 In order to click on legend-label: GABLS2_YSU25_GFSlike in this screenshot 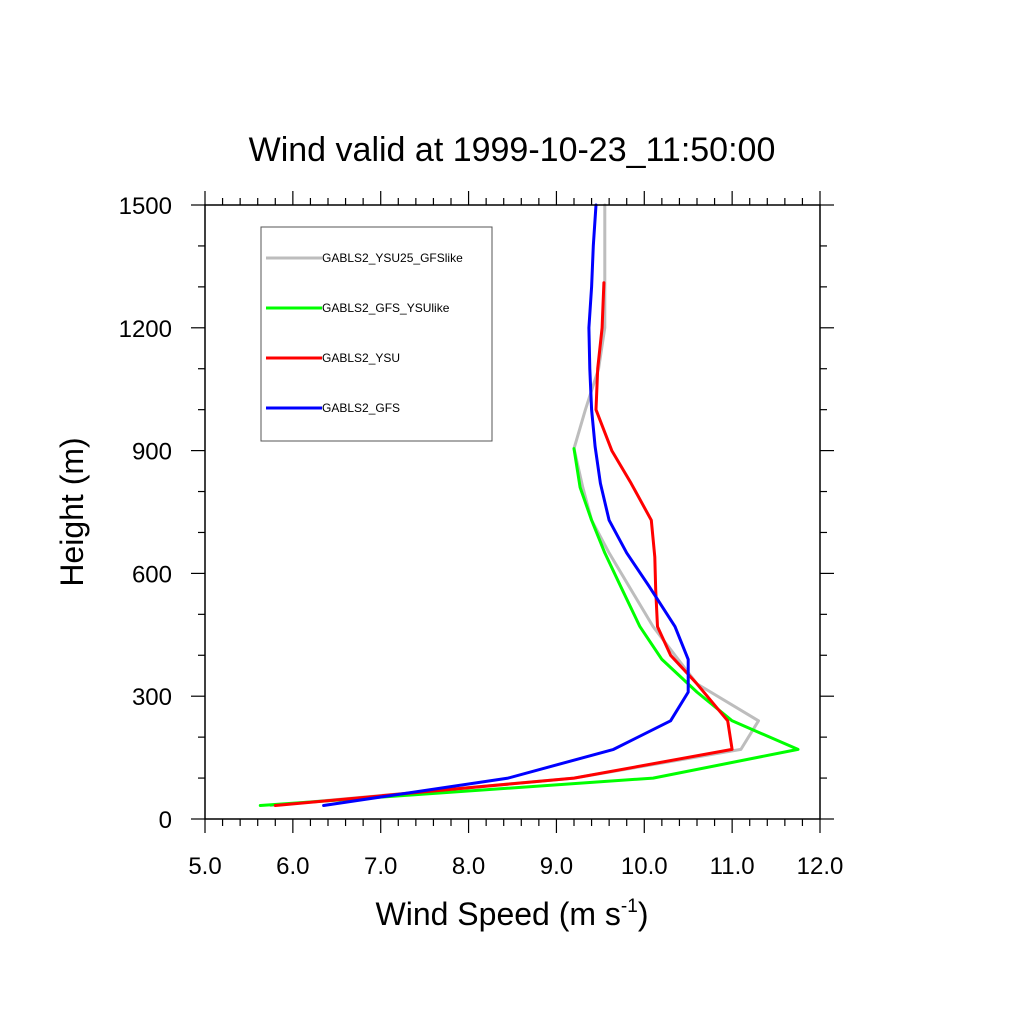, I will do `click(392, 258)`.